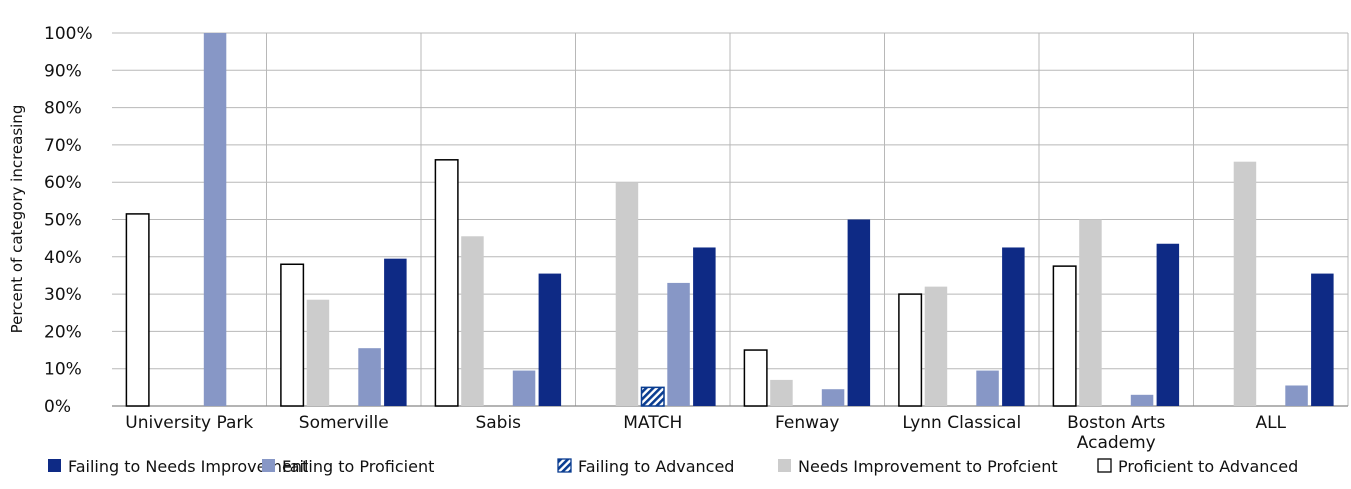 The width and height of the screenshot is (1351, 489). I want to click on y-axis-label: Percent of category increasing, so click(17, 219).